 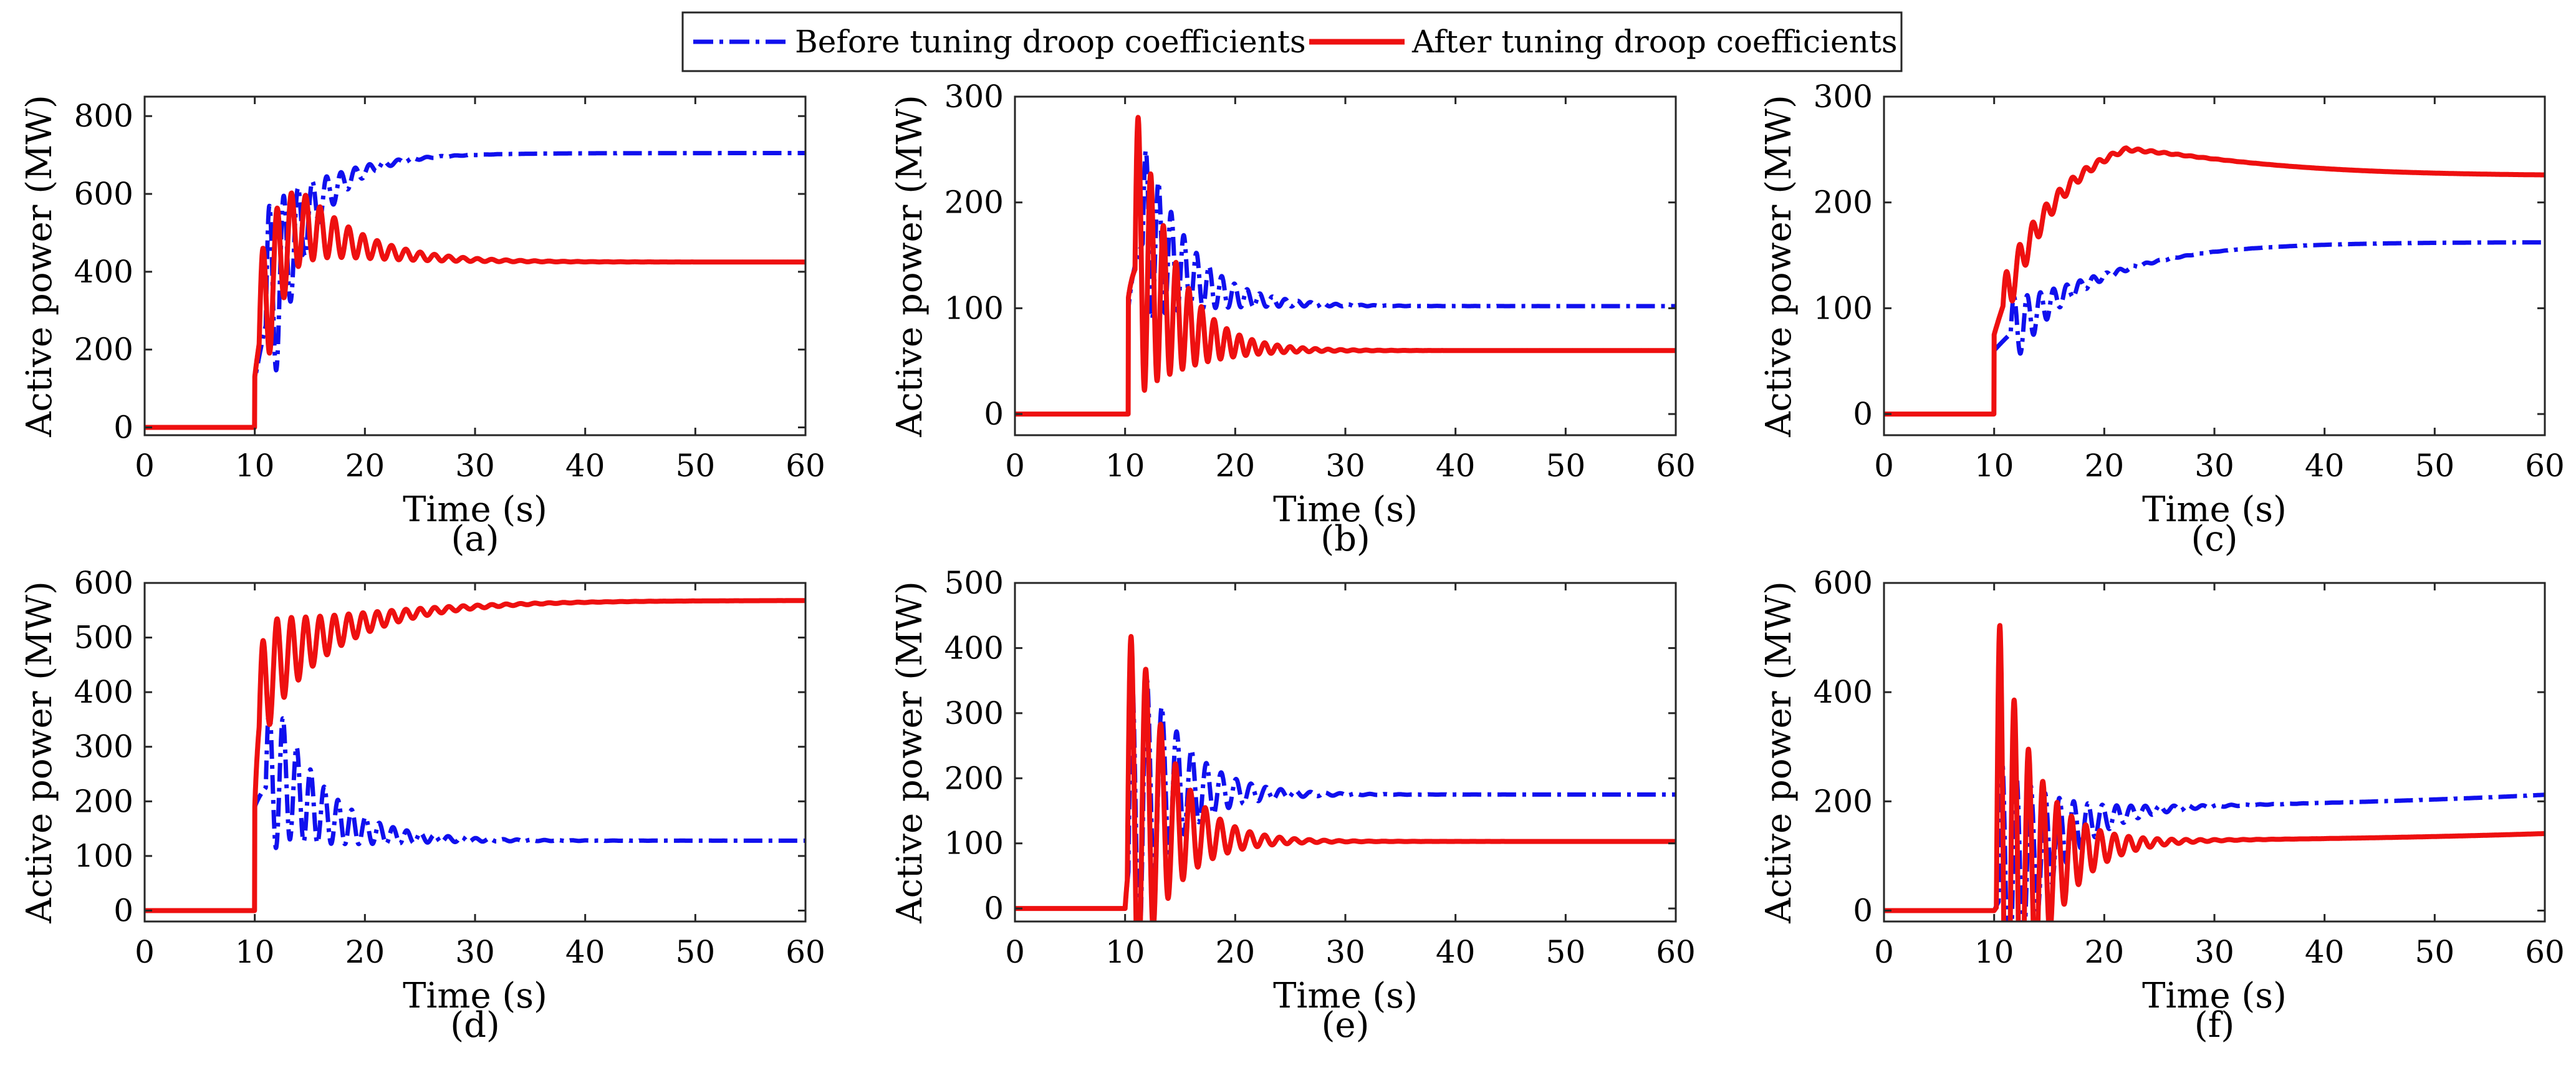 I want to click on panel-label: (b), so click(x=1345, y=539).